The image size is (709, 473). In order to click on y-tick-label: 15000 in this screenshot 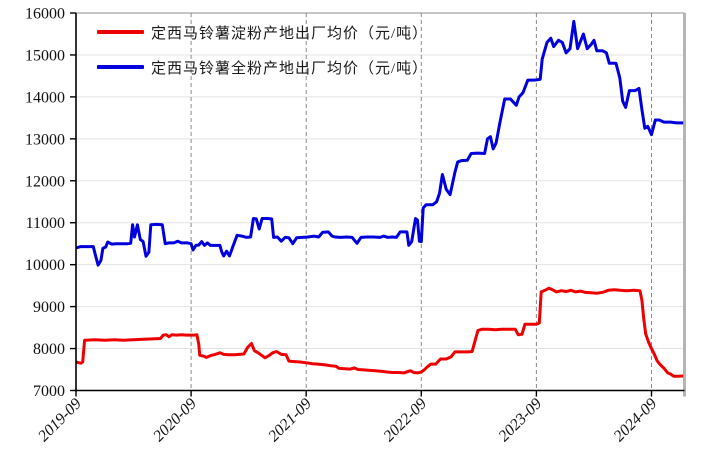, I will do `click(45, 55)`.